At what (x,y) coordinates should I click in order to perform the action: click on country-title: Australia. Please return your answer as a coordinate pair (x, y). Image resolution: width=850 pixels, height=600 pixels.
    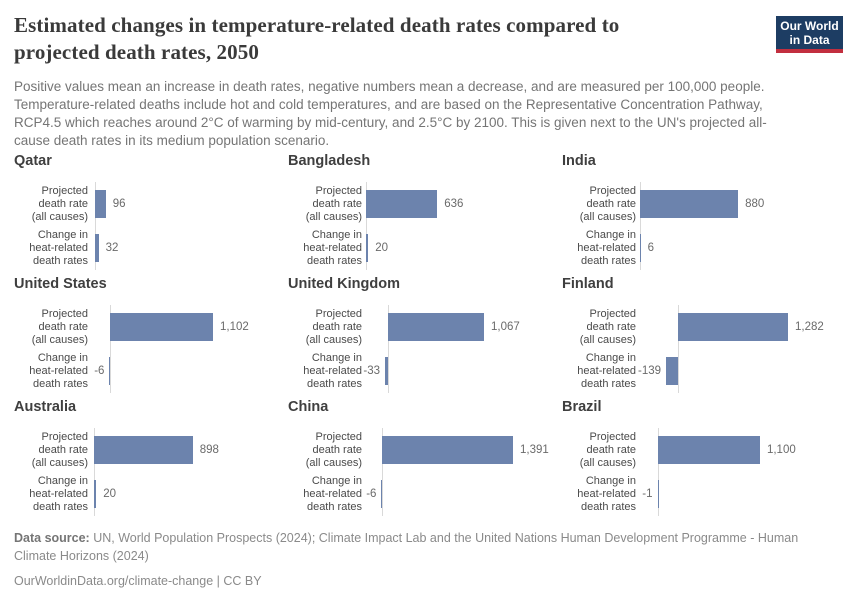
    Looking at the image, I should click on (45, 407).